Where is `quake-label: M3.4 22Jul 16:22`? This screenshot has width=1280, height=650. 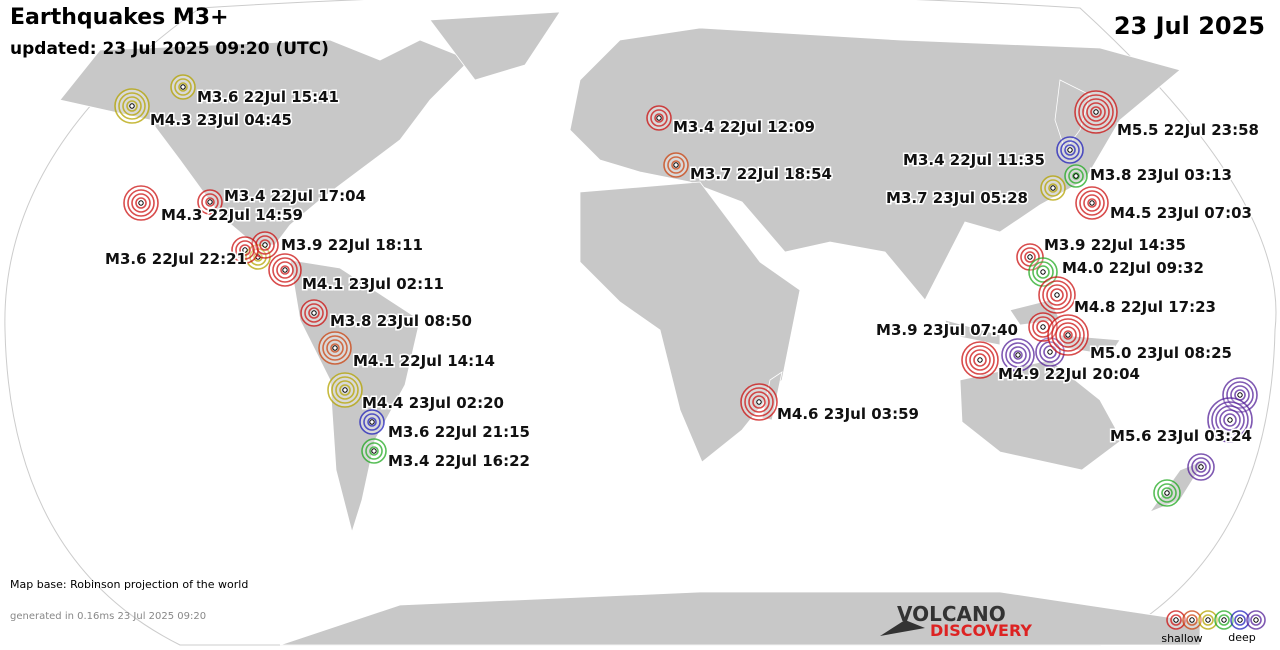 quake-label: M3.4 22Jul 16:22 is located at coordinates (459, 461).